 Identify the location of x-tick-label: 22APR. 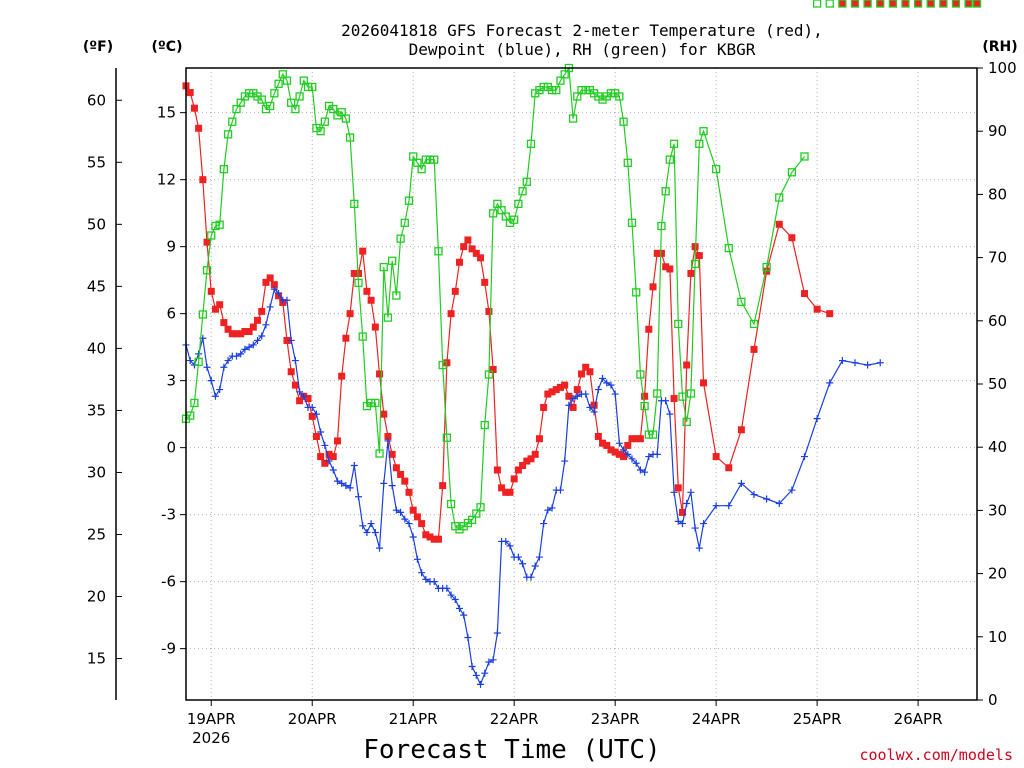
(514, 719).